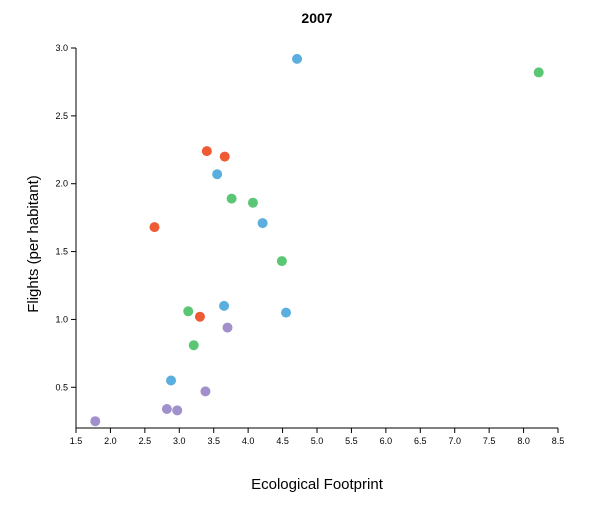 This screenshot has height=514, width=608. I want to click on x-tick-label: 2.0, so click(110, 441).